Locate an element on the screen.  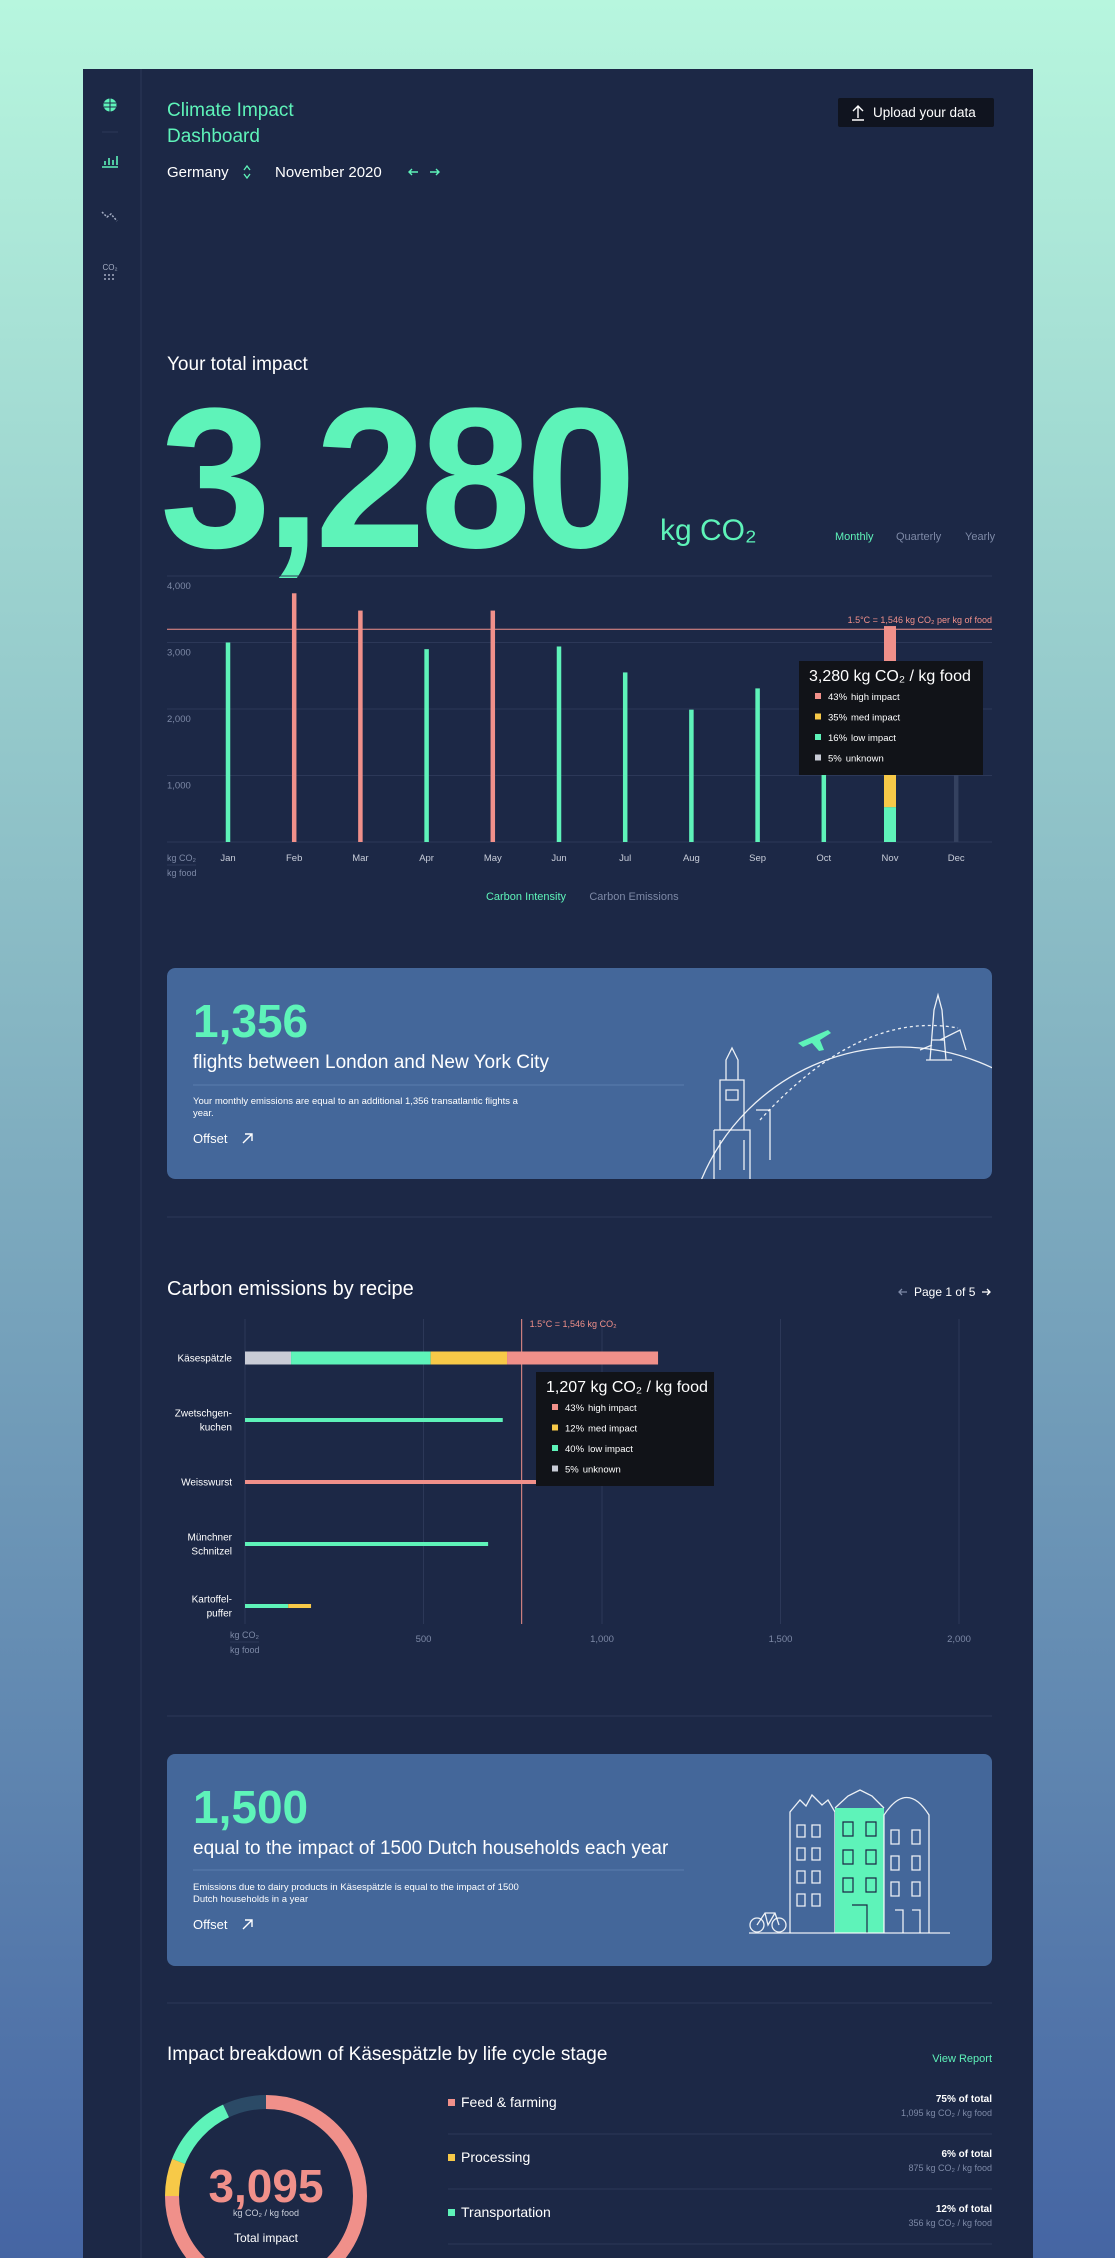
category-label: Käsespätzle is located at coordinates (205, 1359).